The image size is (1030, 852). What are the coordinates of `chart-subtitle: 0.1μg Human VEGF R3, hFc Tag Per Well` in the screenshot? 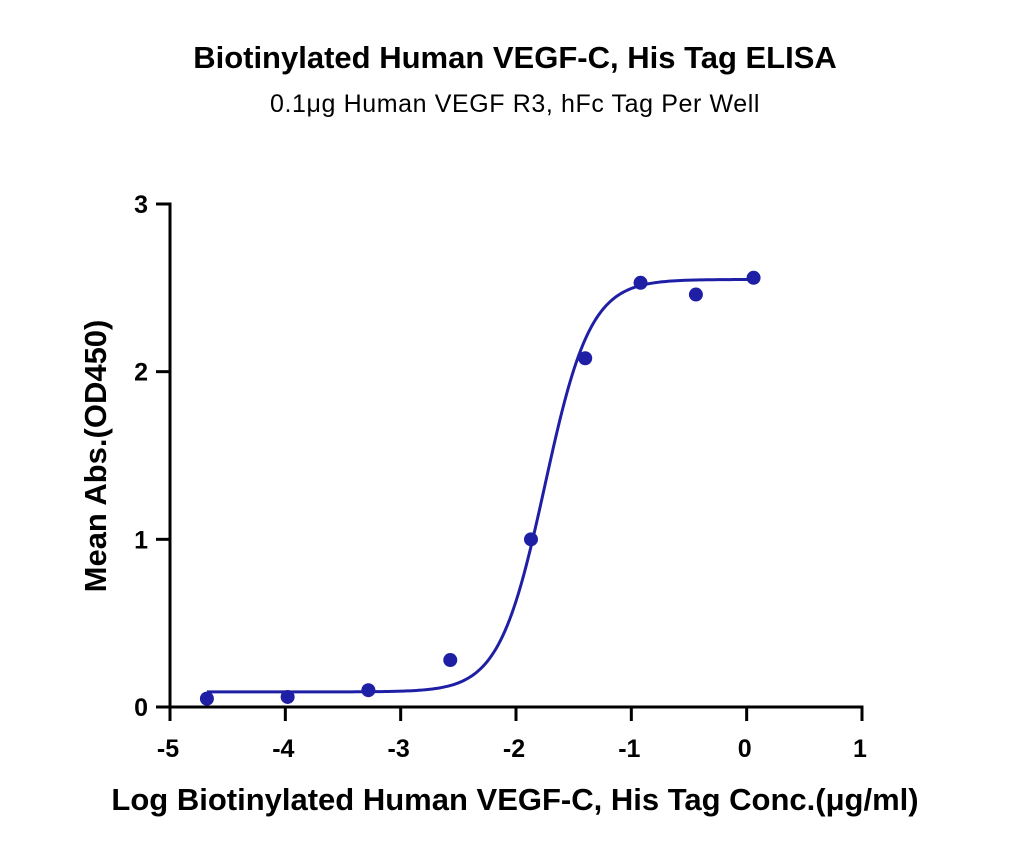 It's located at (515, 104).